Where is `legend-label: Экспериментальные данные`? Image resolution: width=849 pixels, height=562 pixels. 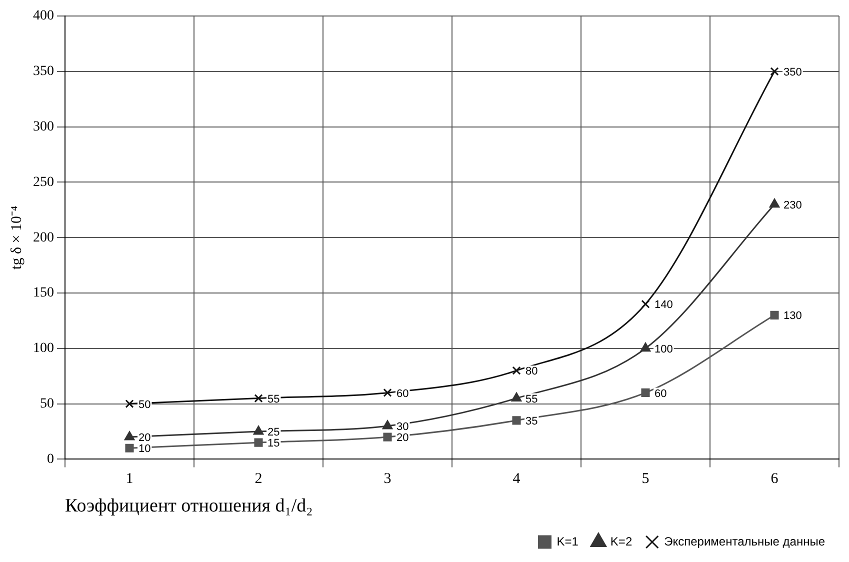 legend-label: Экспериментальные данные is located at coordinates (745, 541).